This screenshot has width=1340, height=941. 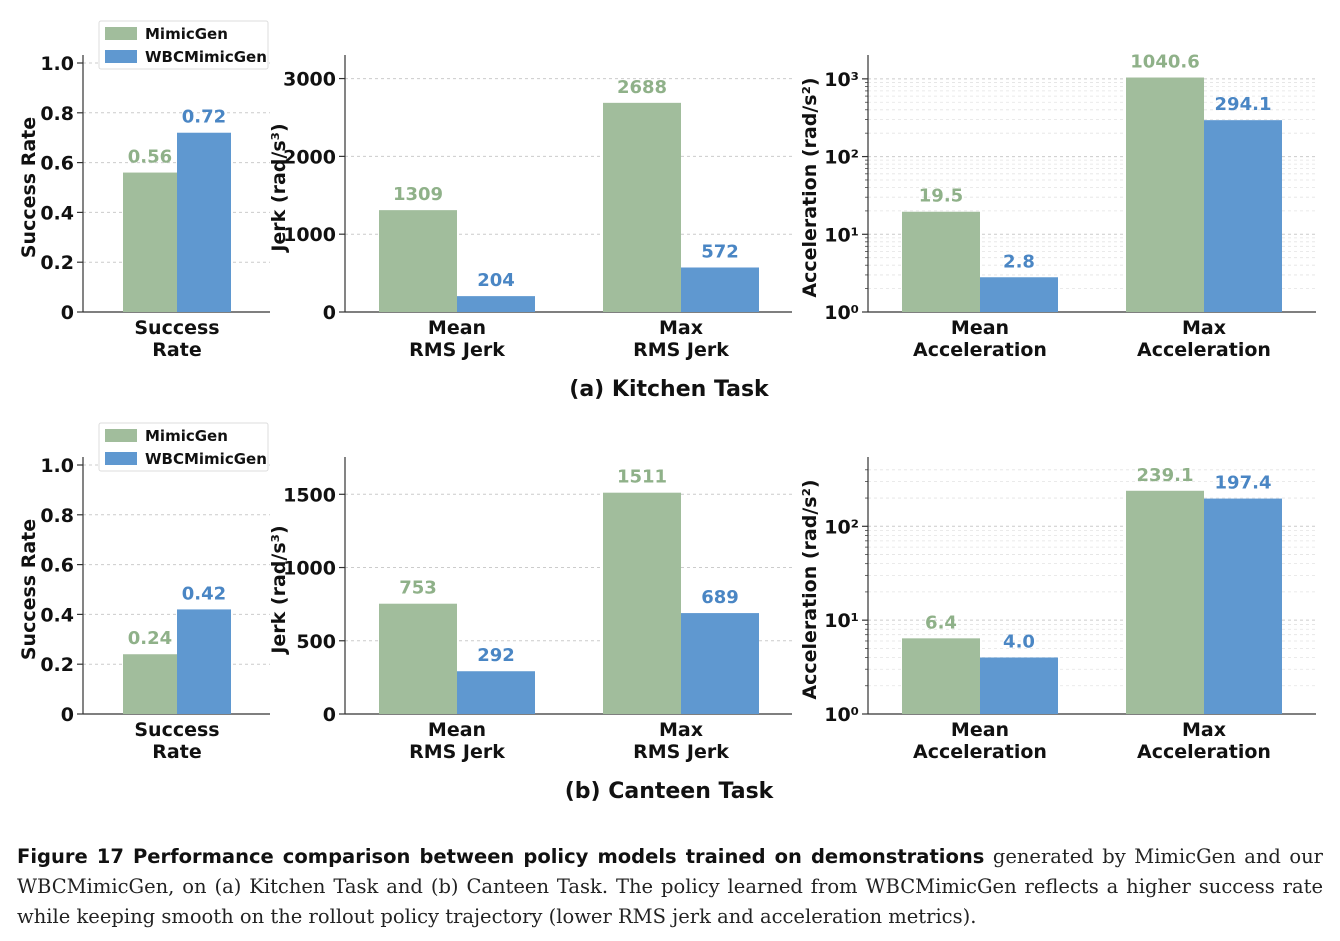 What do you see at coordinates (204, 593) in the screenshot?
I see `data-label: 0.42` at bounding box center [204, 593].